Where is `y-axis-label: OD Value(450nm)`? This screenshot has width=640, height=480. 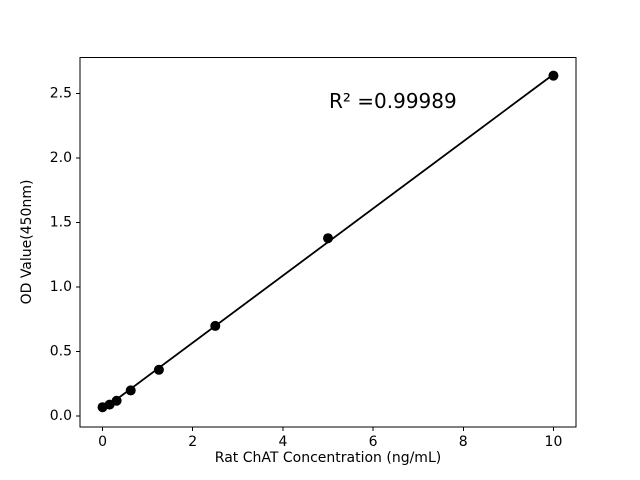 y-axis-label: OD Value(450nm) is located at coordinates (27, 242).